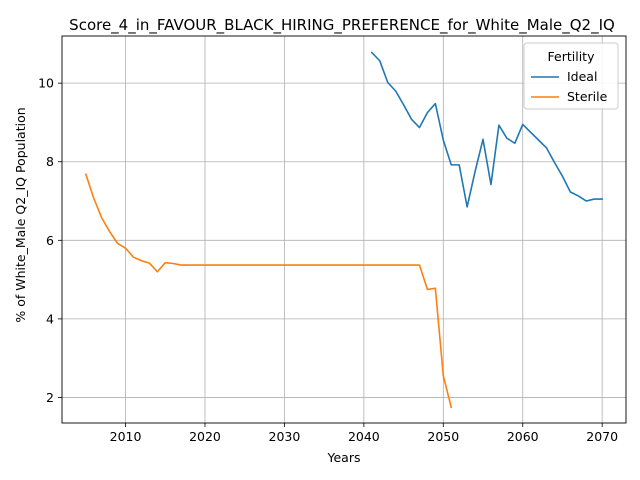 This screenshot has height=480, width=640. I want to click on y-tick-label: 4, so click(50, 318).